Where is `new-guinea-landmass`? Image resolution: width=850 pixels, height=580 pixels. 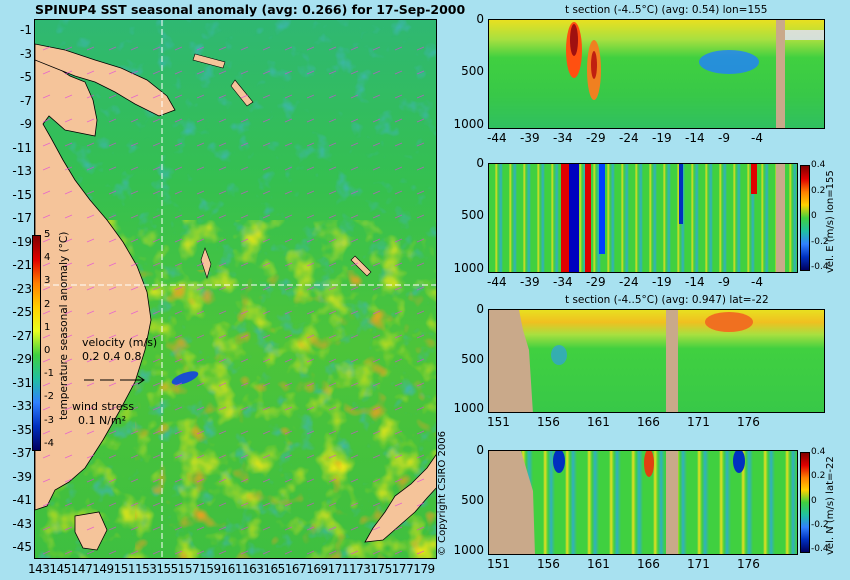
new-guinea-landmass is located at coordinates (105, 80).